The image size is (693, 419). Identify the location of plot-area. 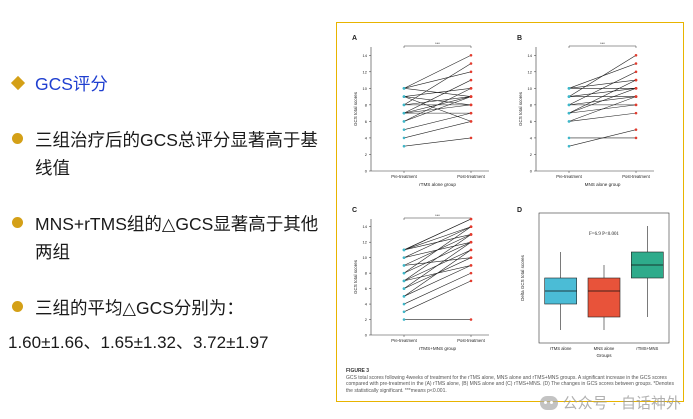
(604, 278).